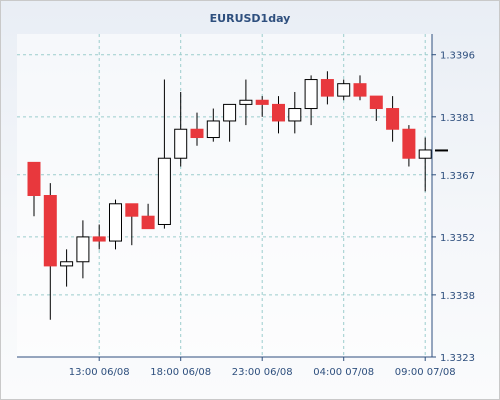 This screenshot has width=500, height=400. I want to click on x-tick-label: 09:00 07/08, so click(425, 372).